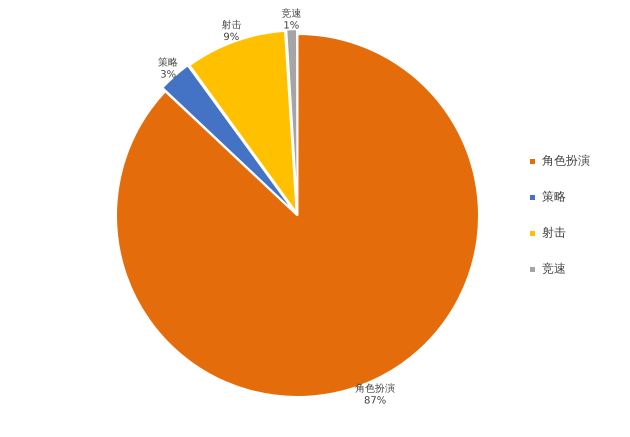 This screenshot has width=630, height=437. What do you see at coordinates (231, 38) in the screenshot?
I see `data-label: 9%` at bounding box center [231, 38].